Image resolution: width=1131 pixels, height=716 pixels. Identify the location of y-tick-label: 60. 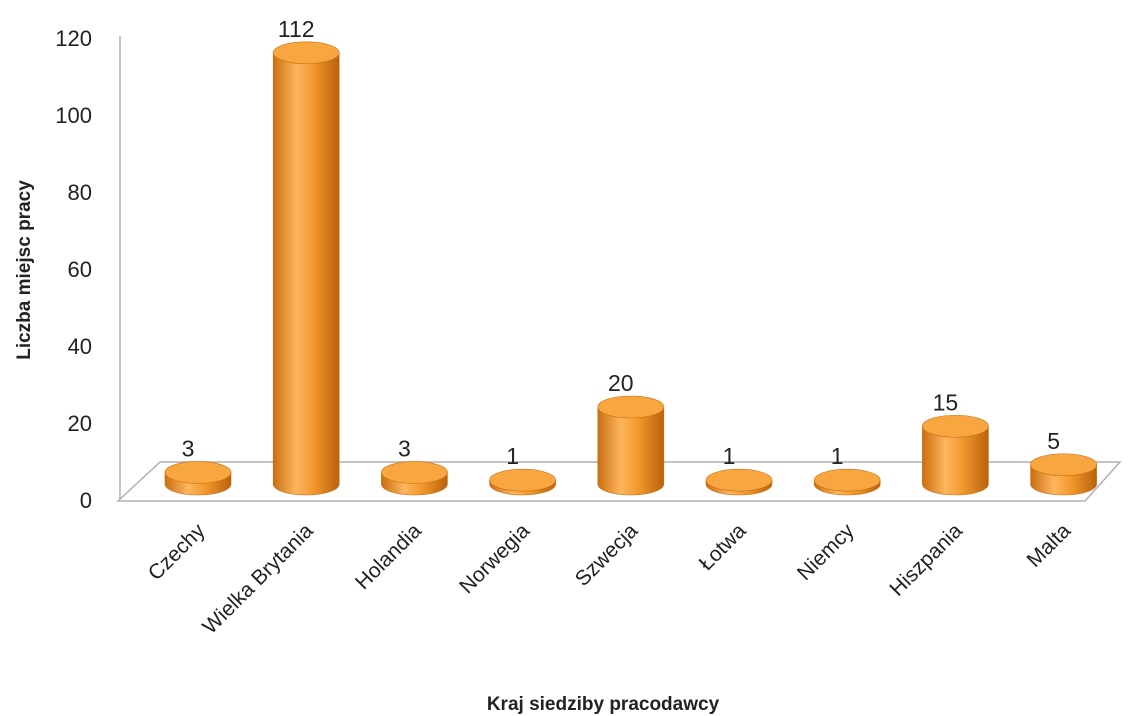
(80, 269).